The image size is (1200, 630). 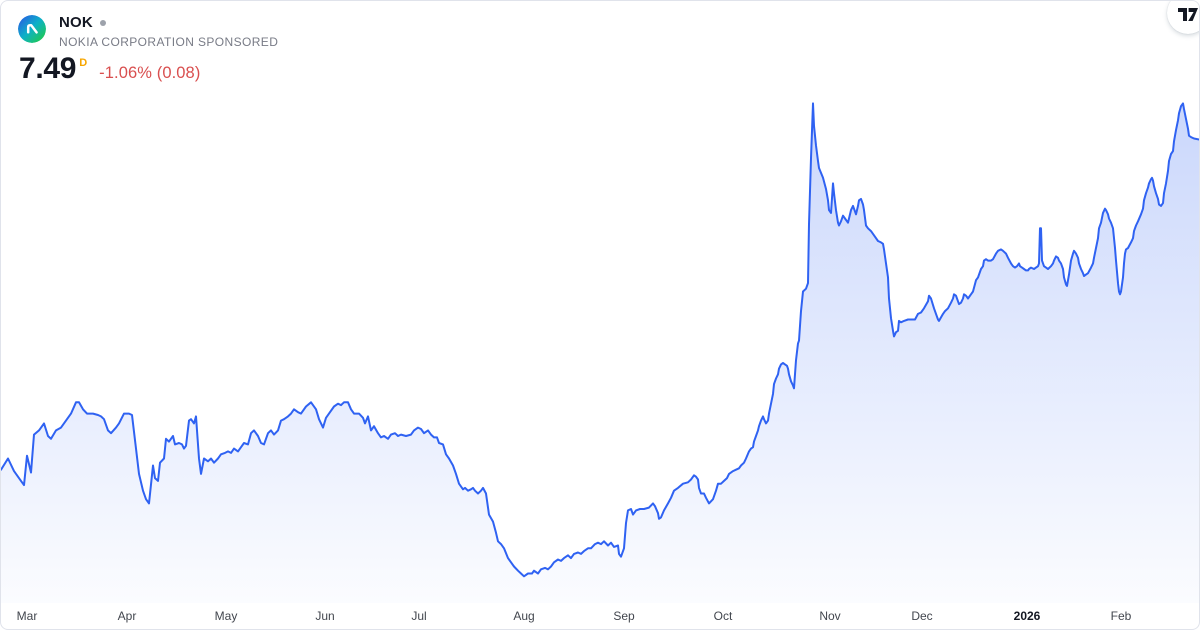 What do you see at coordinates (83, 63) in the screenshot?
I see `interval-badge: D` at bounding box center [83, 63].